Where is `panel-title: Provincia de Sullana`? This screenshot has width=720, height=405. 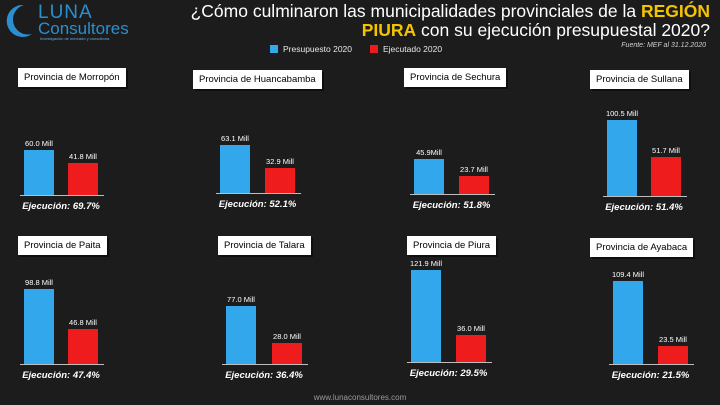
panel-title: Provincia de Sullana is located at coordinates (639, 79).